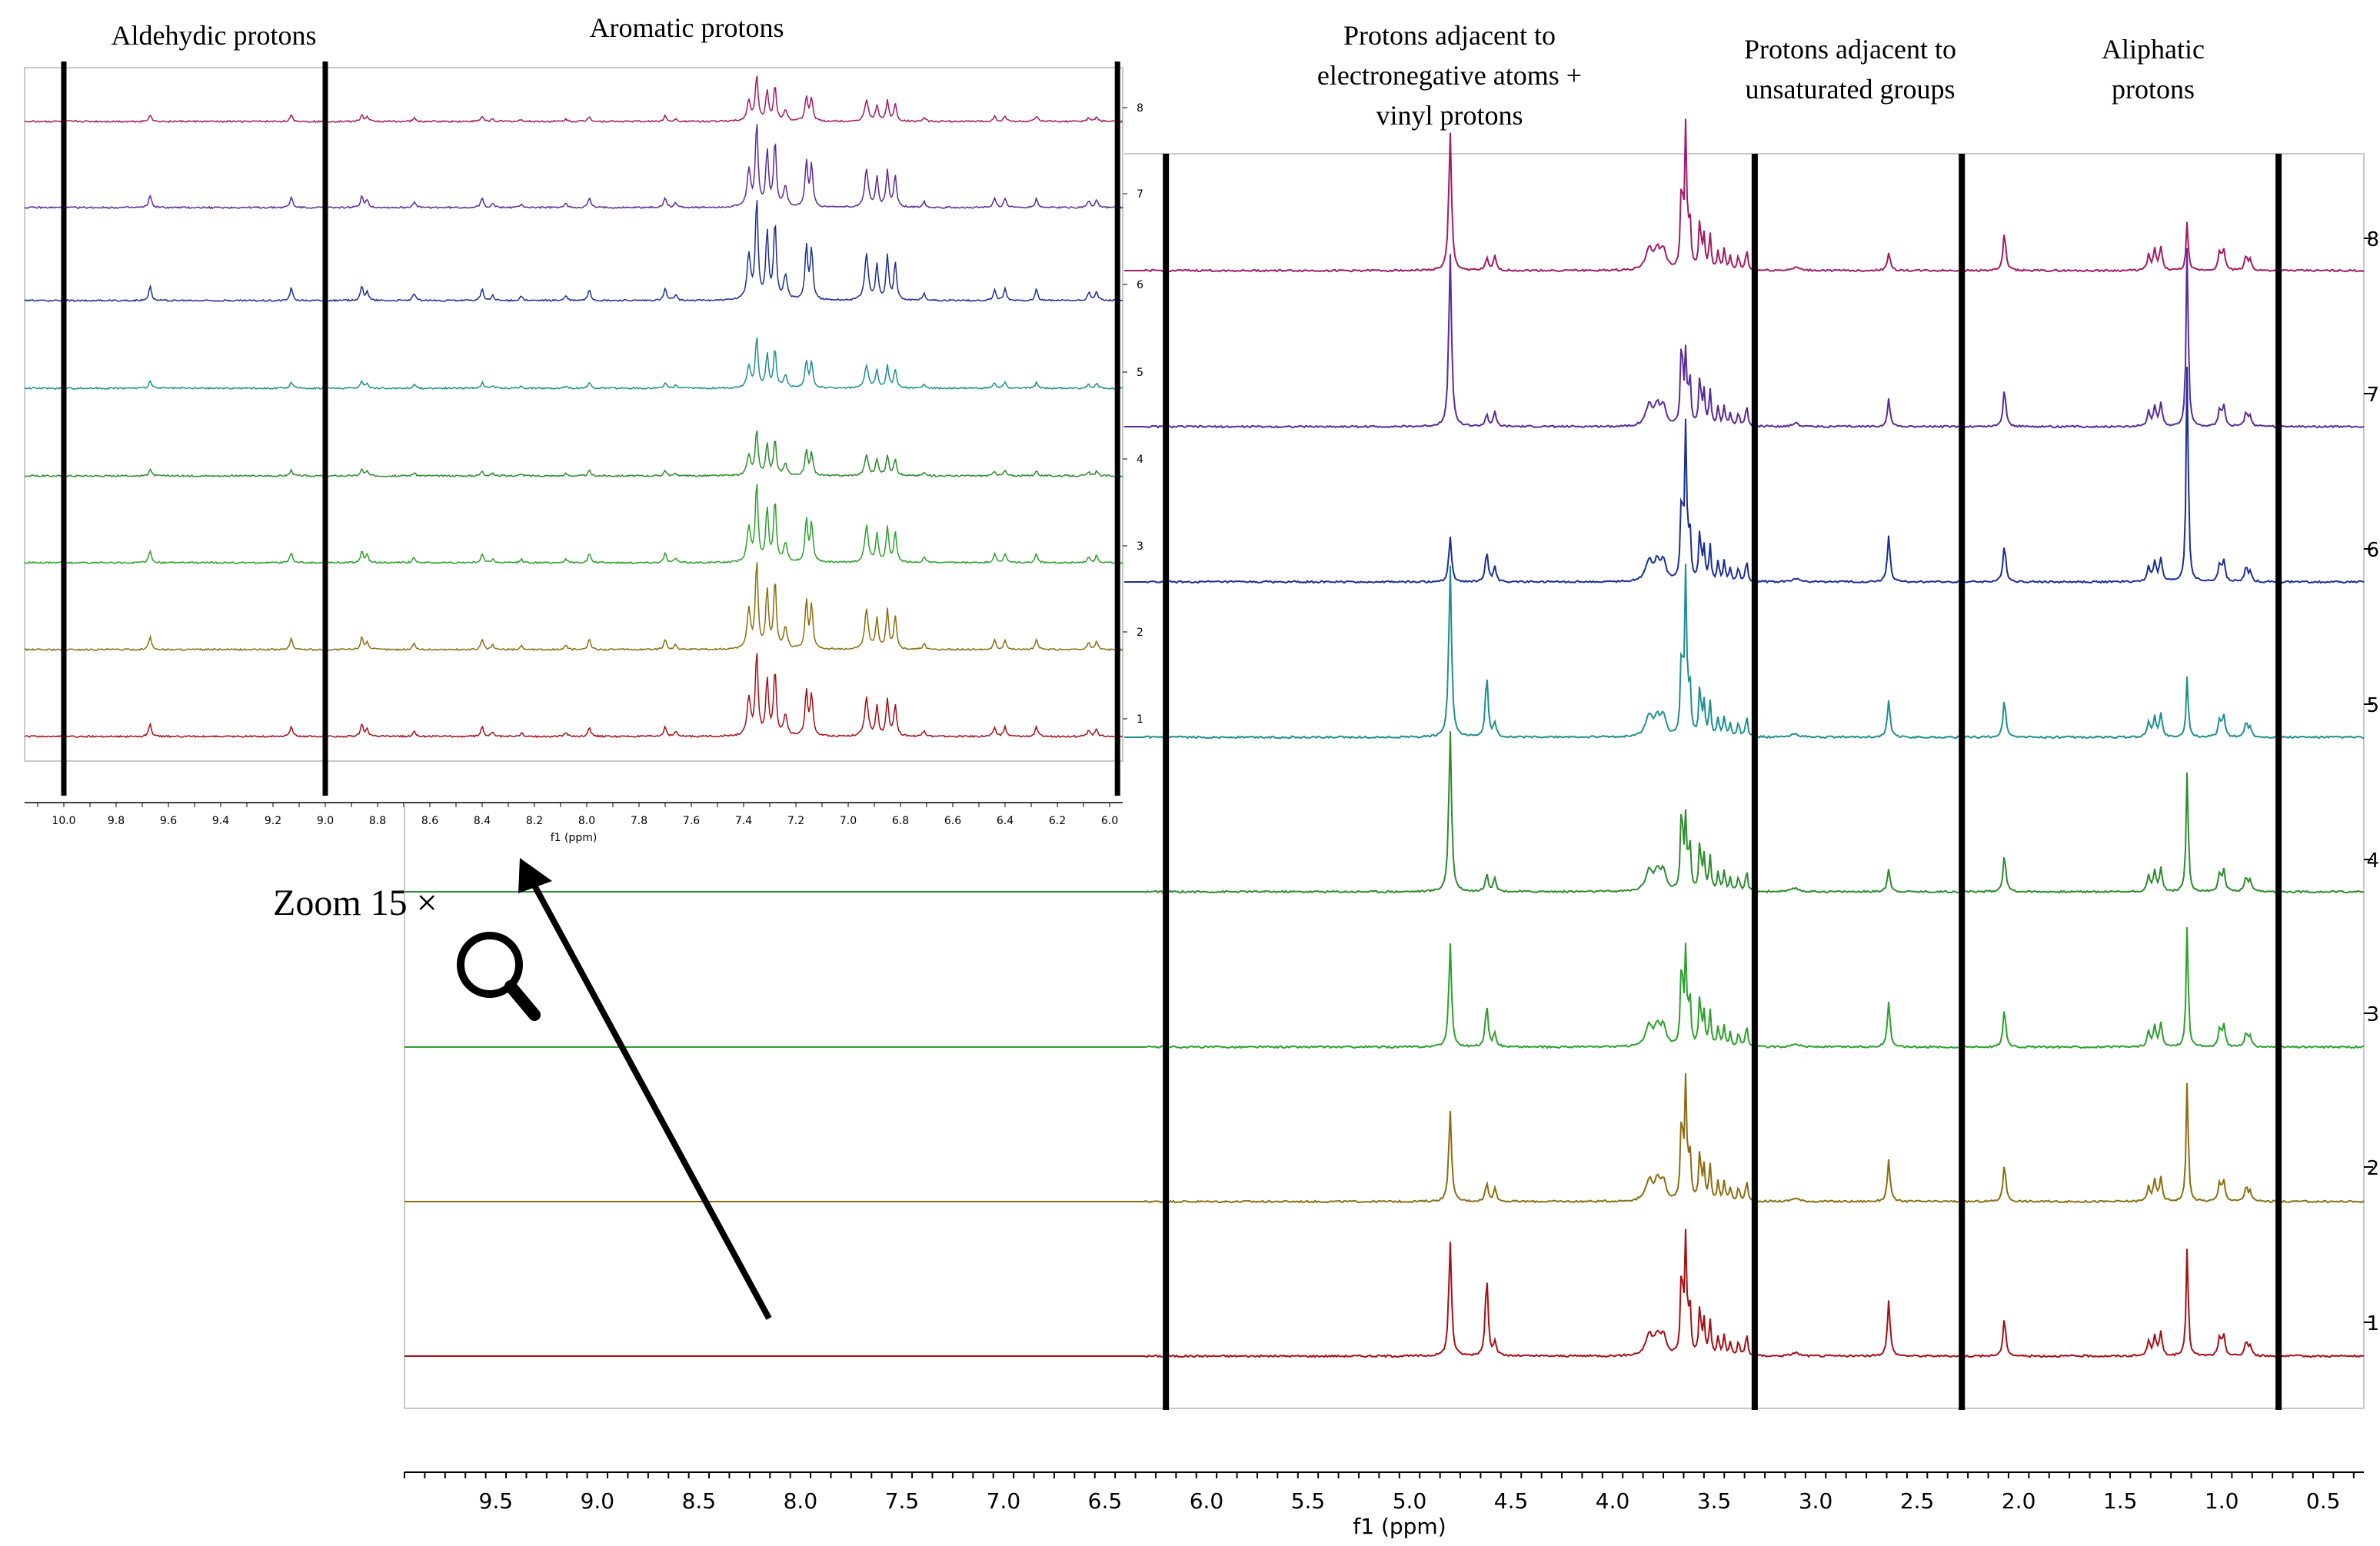  What do you see at coordinates (2372, 705) in the screenshot?
I see `main-trace-label: 5` at bounding box center [2372, 705].